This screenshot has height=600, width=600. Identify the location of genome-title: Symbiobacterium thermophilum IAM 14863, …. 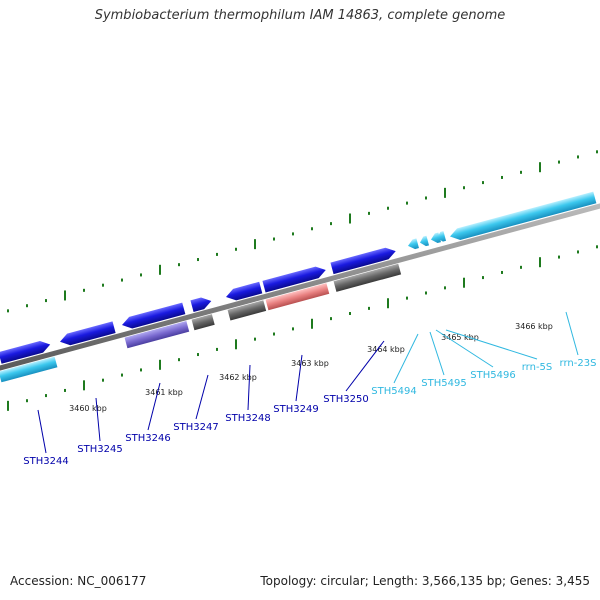
(300, 15).